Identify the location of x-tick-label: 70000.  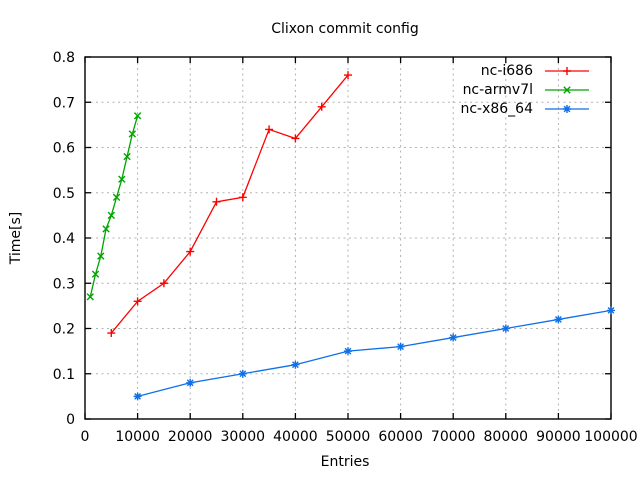
(453, 437).